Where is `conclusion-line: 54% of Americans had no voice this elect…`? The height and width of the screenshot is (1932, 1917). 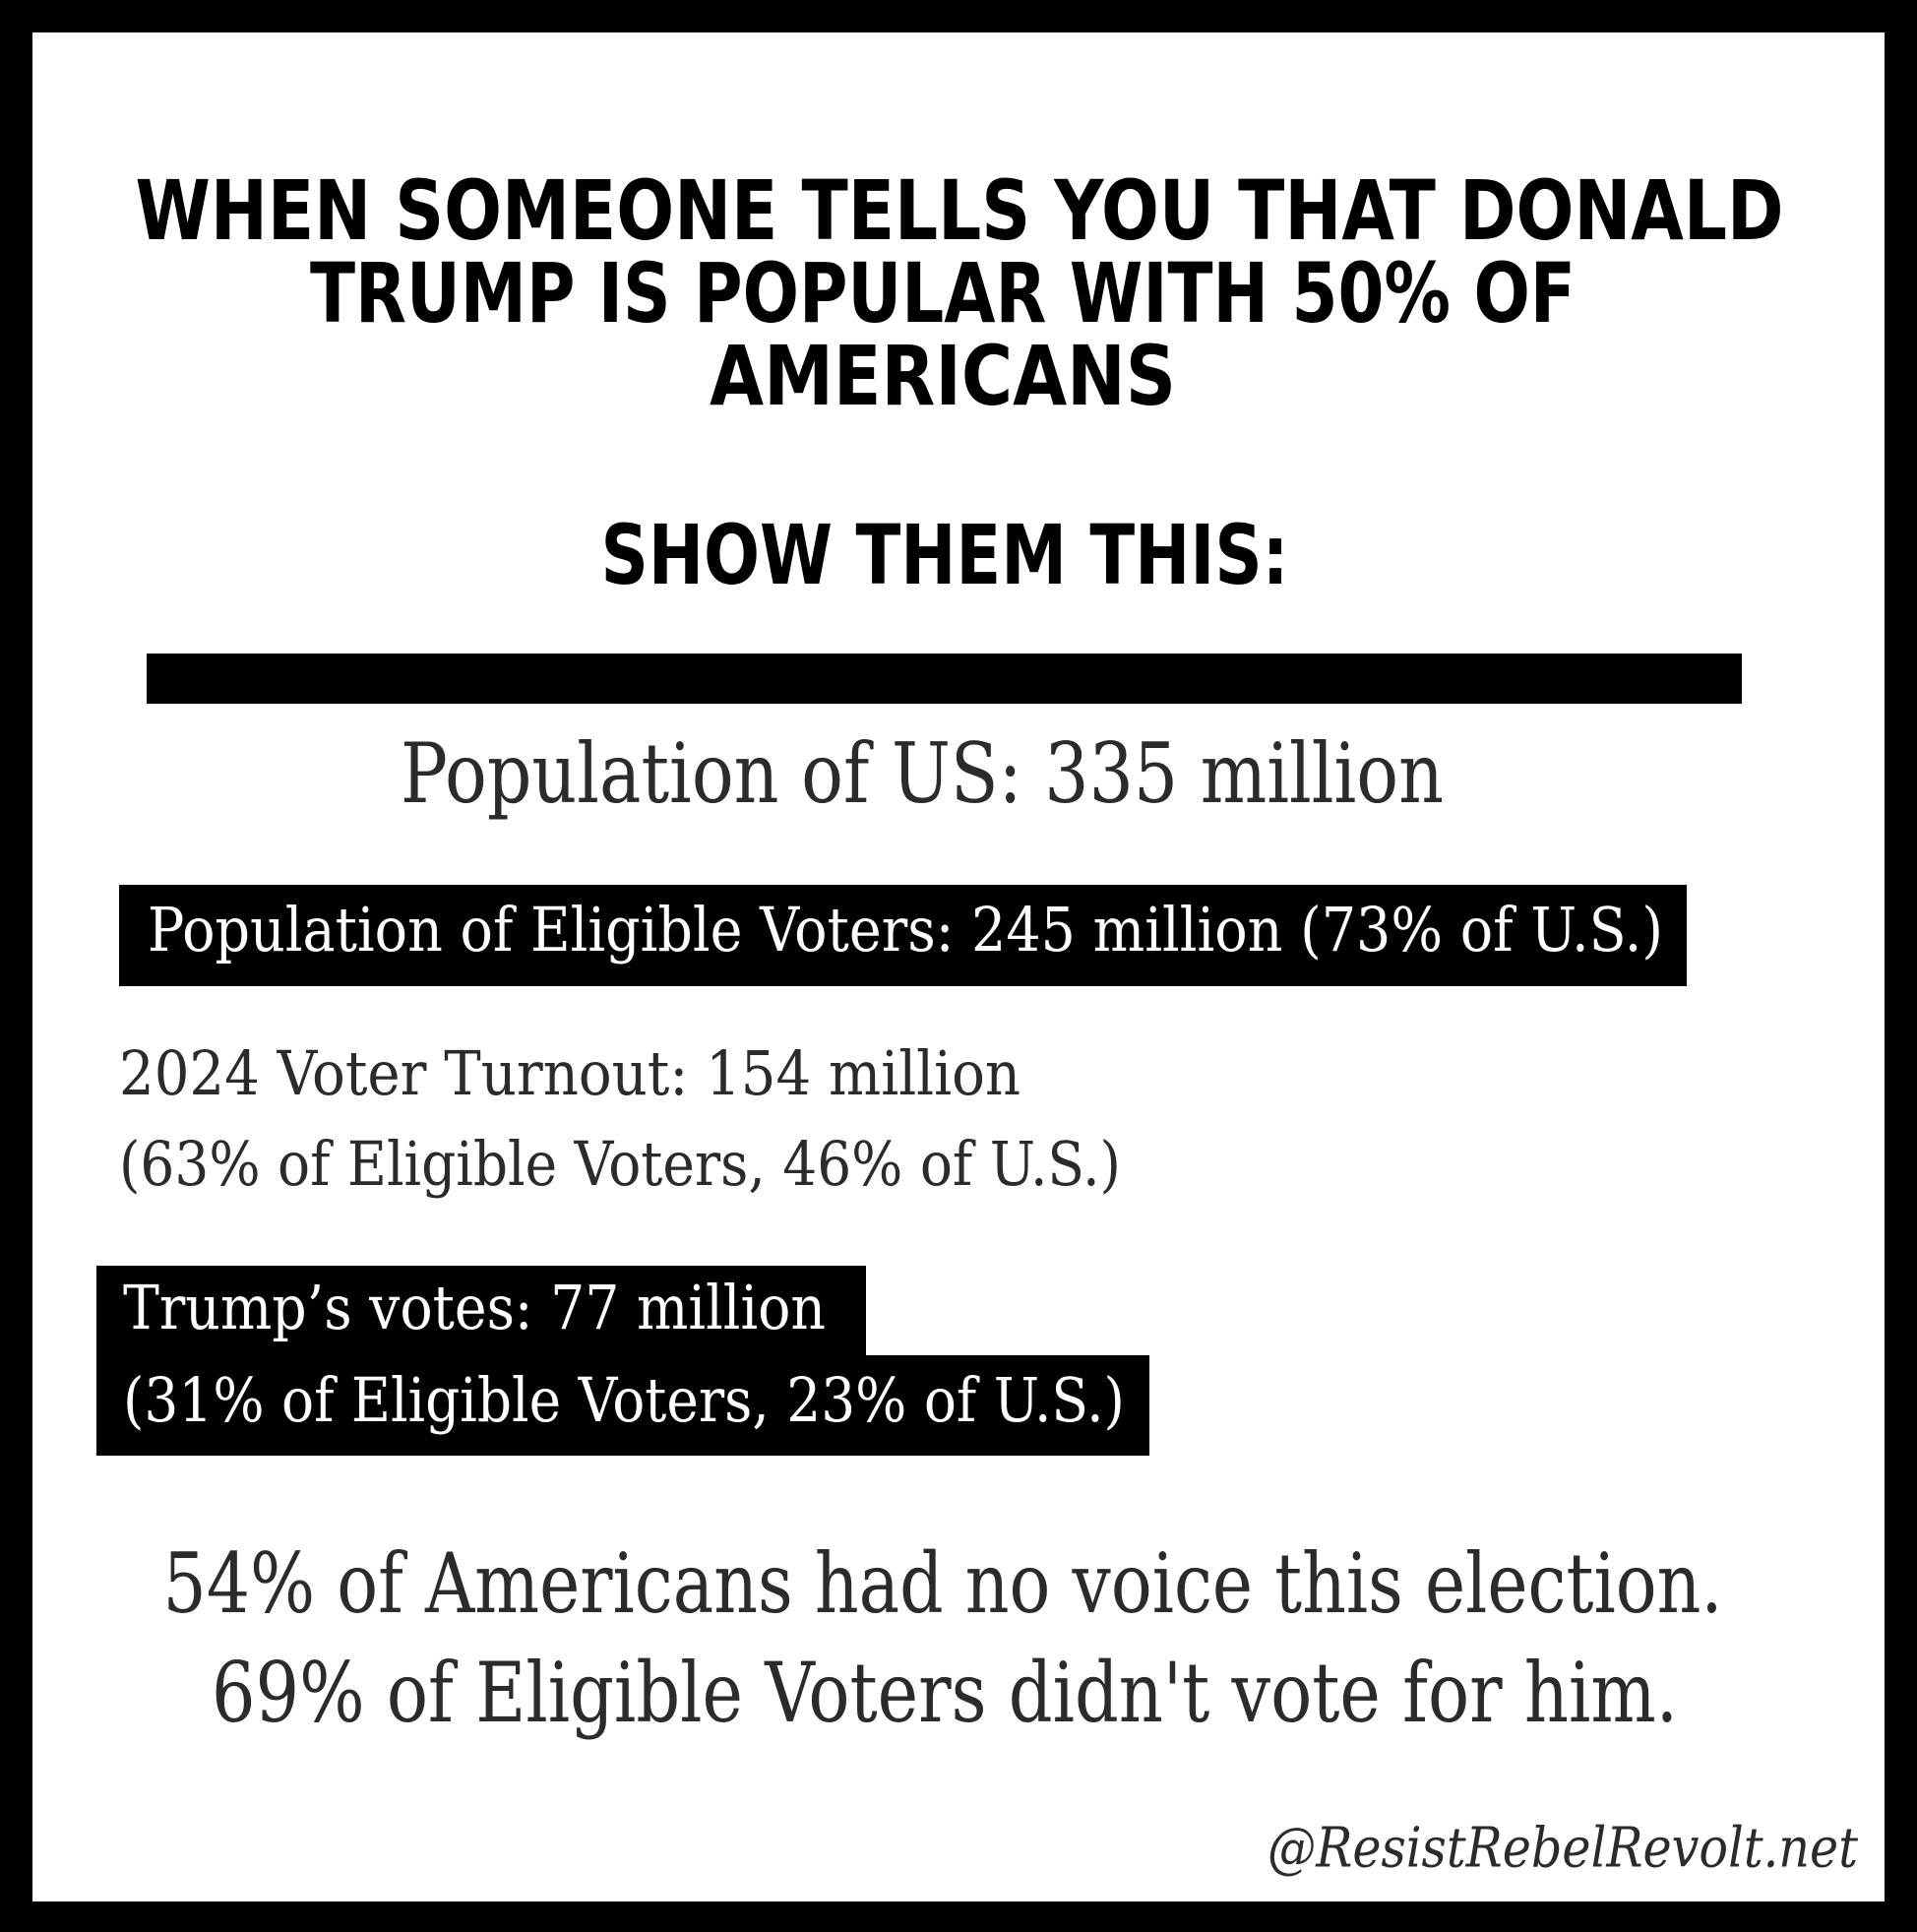 conclusion-line: 54% of Americans had no voice this elect… is located at coordinates (943, 1584).